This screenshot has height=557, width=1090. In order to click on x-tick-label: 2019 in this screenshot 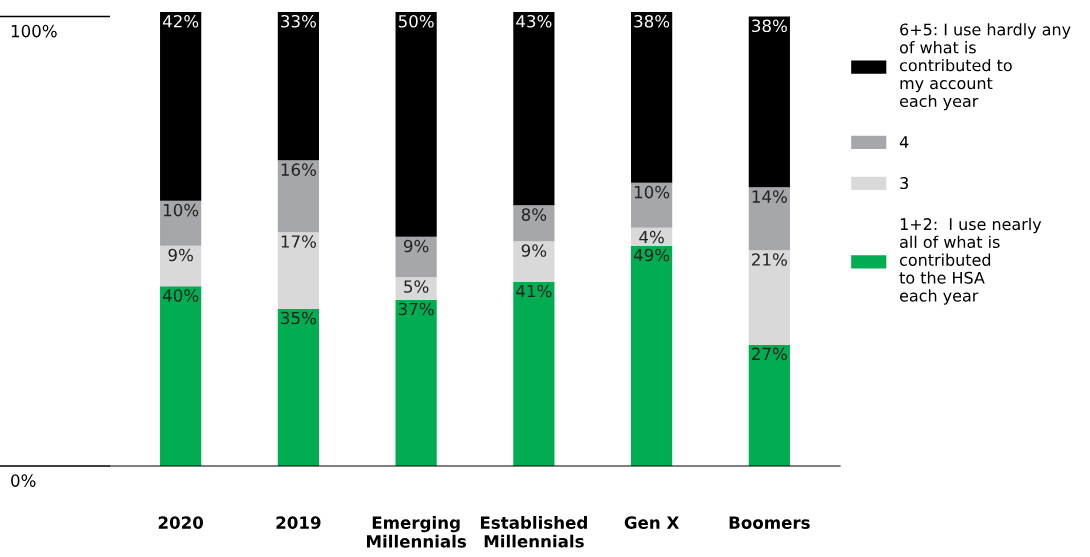, I will do `click(298, 522)`.